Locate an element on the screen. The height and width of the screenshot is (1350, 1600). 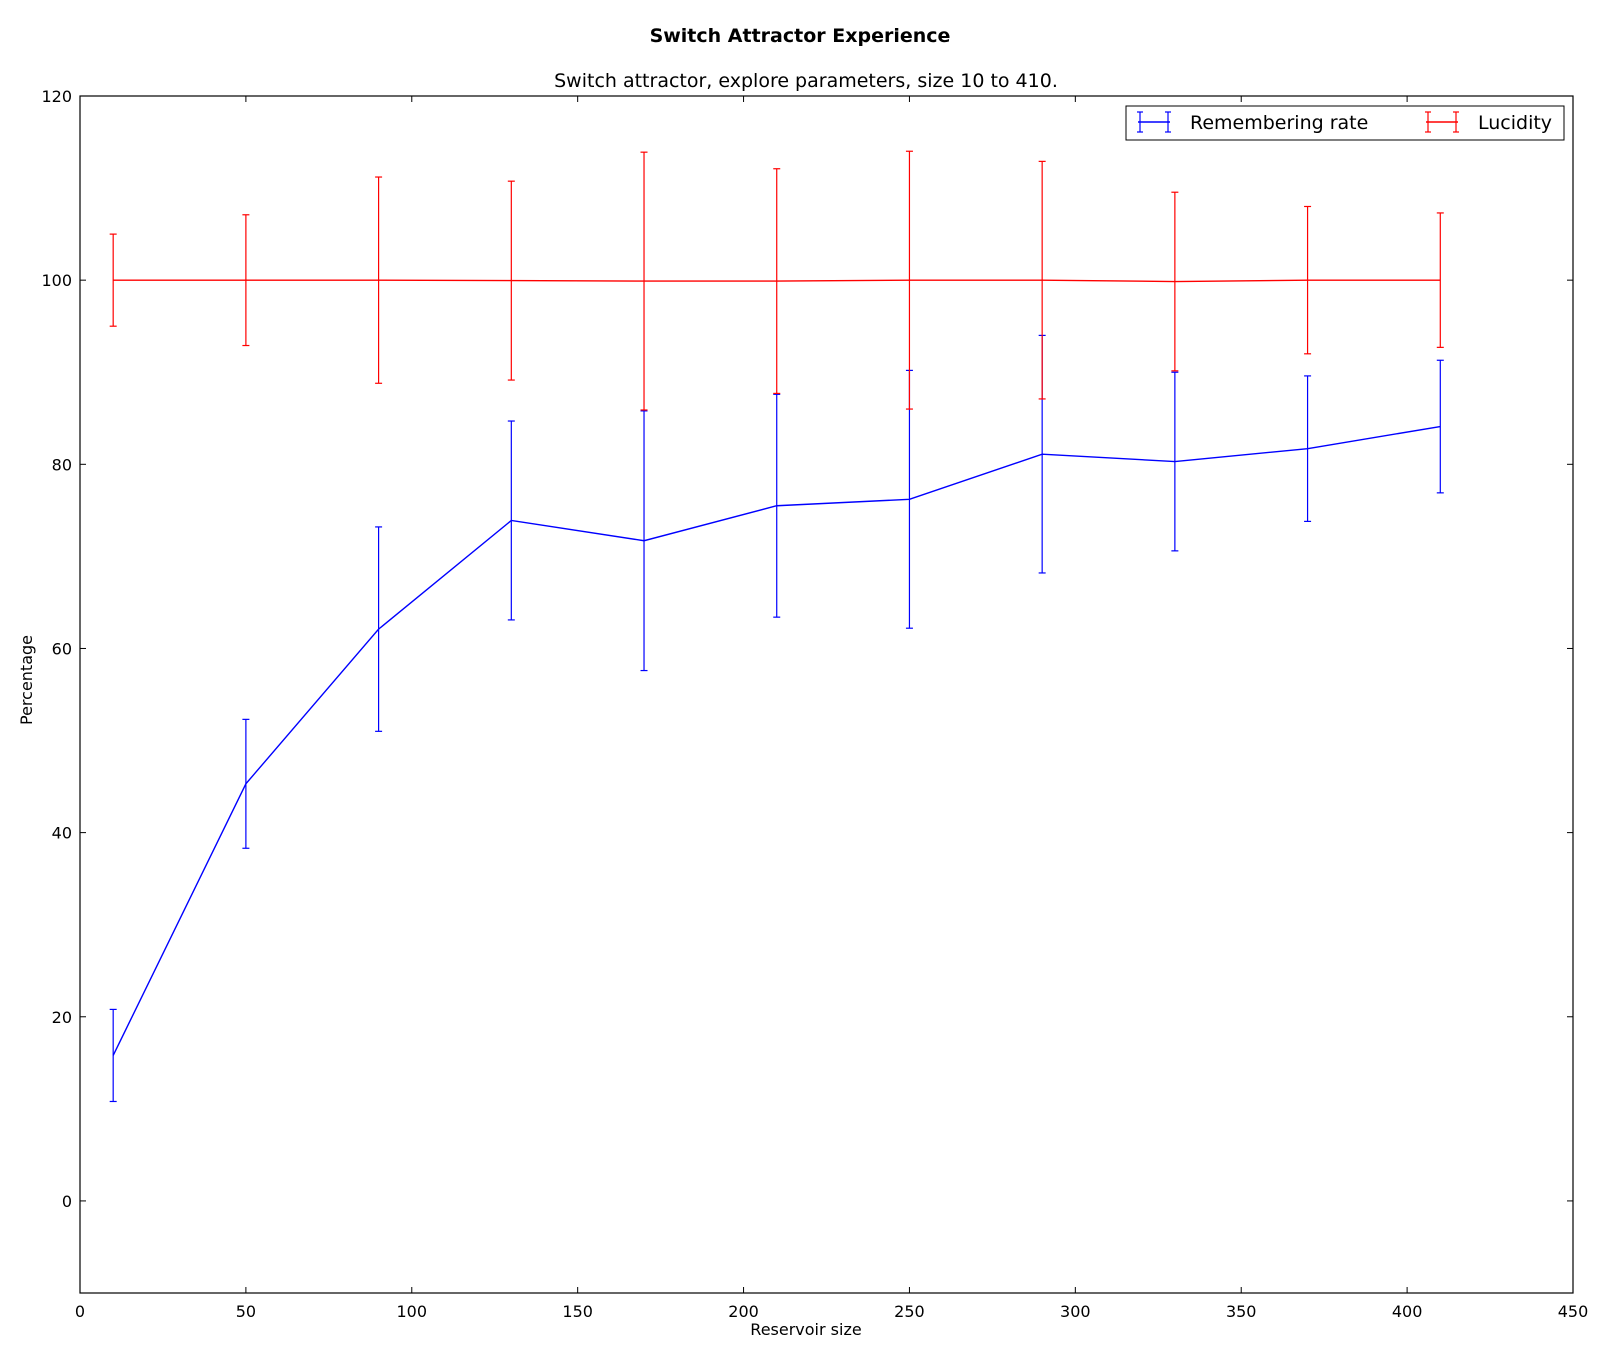
legend-entry: Remembering rate is located at coordinates (1252, 122).